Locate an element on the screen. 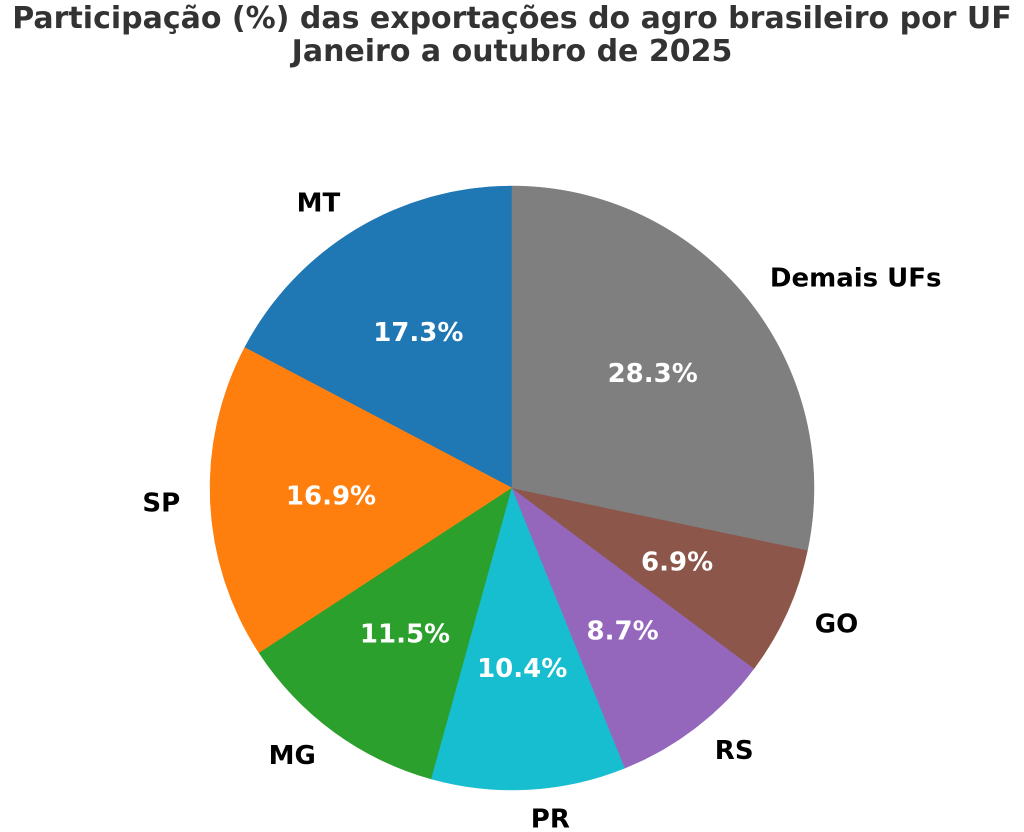 Image resolution: width=1024 pixels, height=832 pixels. pie-slice-pr is located at coordinates (528, 639).